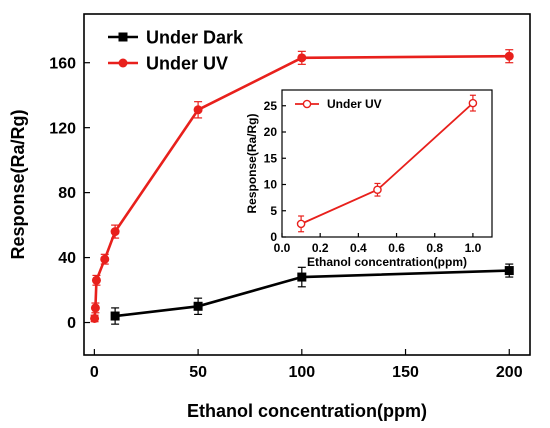 This screenshot has width=550, height=428. I want to click on y-tick-label: 40, so click(67, 258).